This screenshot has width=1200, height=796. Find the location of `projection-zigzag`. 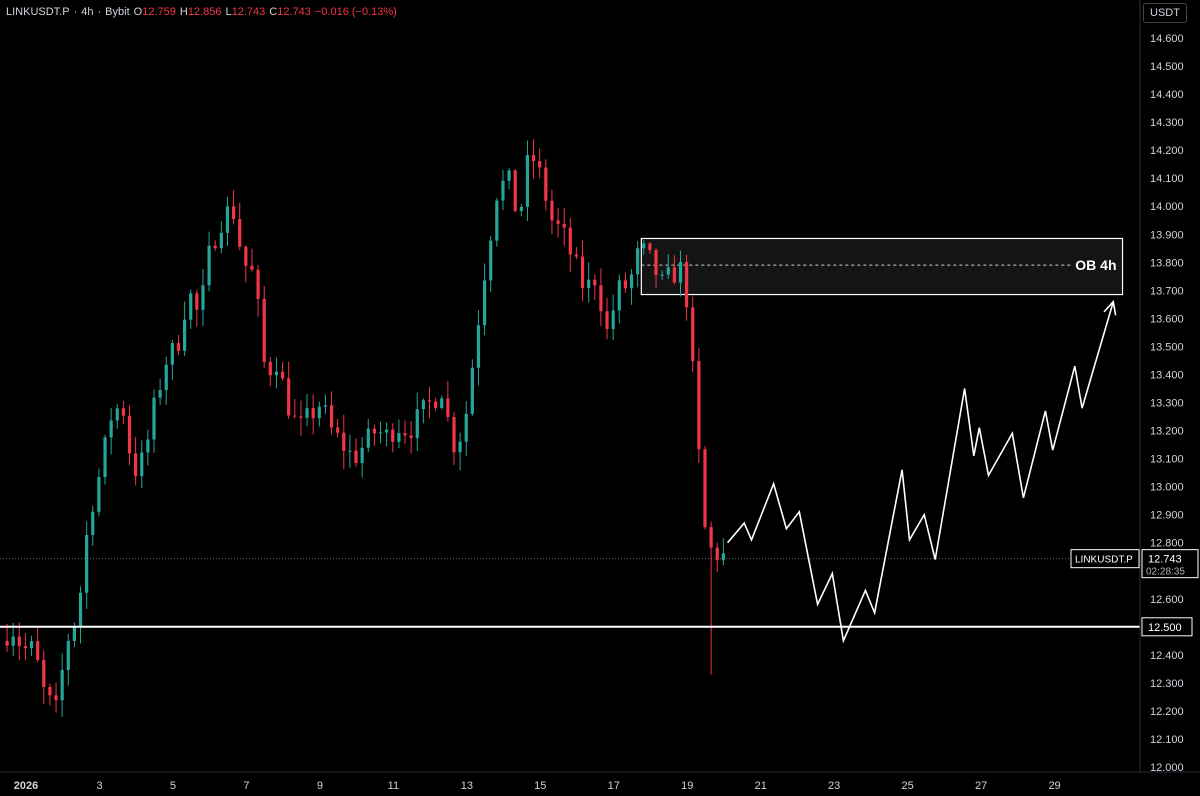

projection-zigzag is located at coordinates (920, 472).